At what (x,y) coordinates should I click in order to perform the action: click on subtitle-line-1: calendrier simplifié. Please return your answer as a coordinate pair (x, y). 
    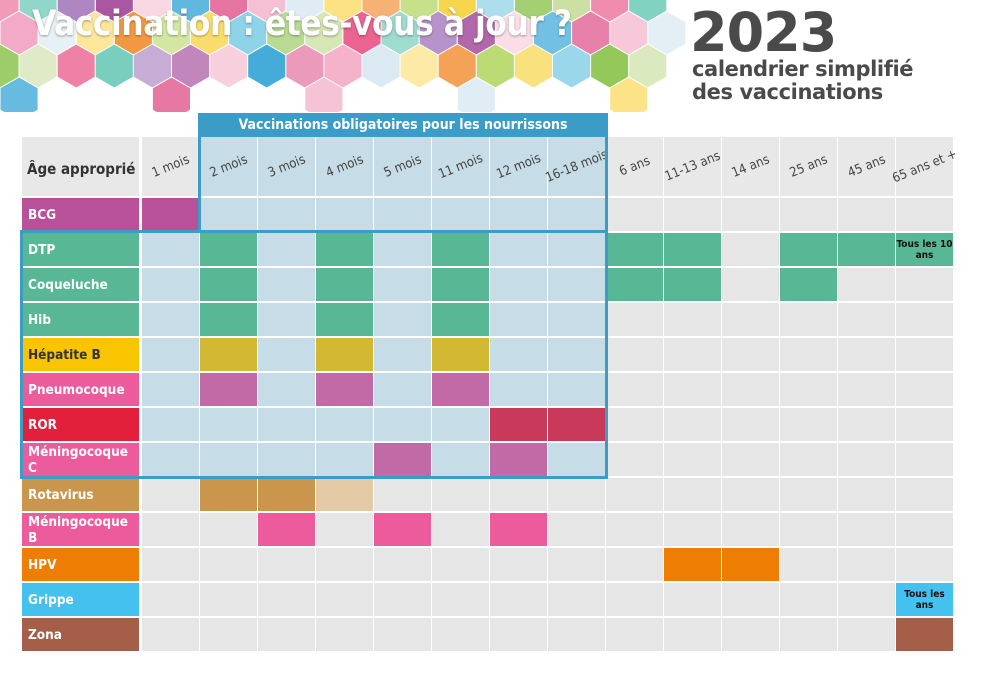
    Looking at the image, I should click on (803, 69).